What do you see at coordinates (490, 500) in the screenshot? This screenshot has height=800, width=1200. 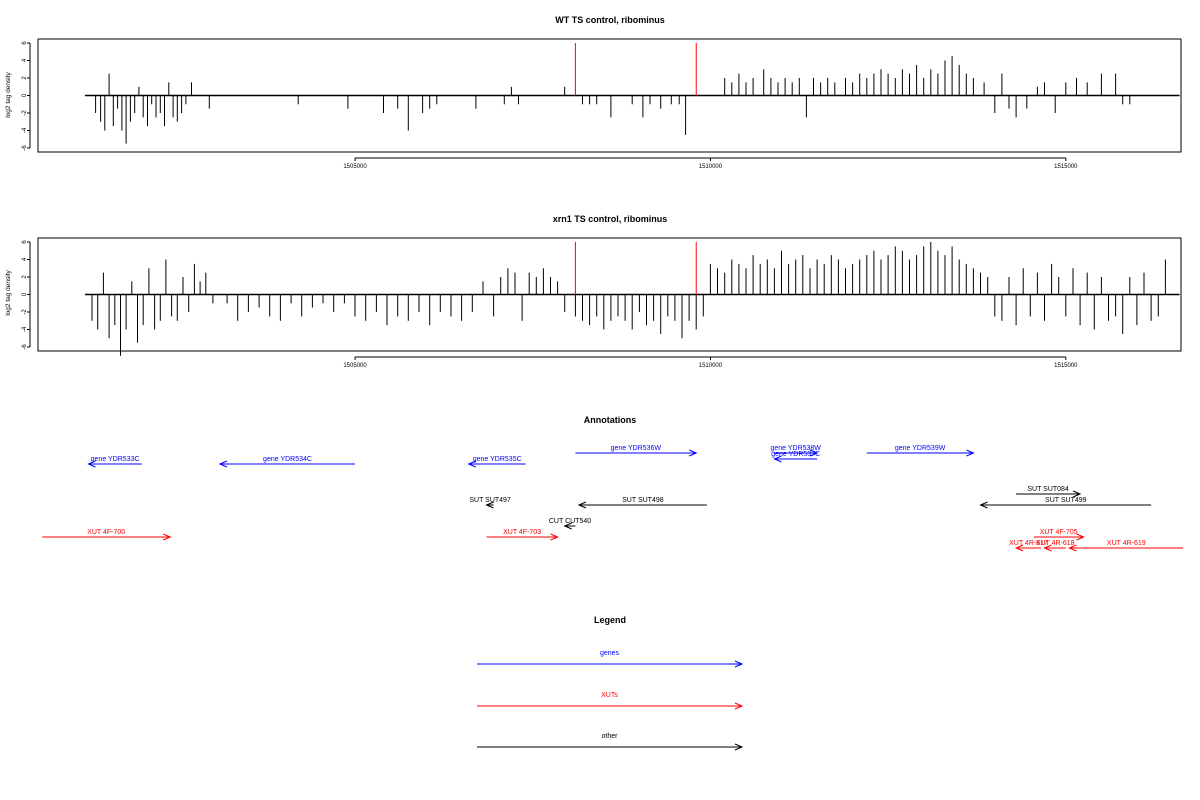 I see `other-feature-label: SUT SUT497` at bounding box center [490, 500].